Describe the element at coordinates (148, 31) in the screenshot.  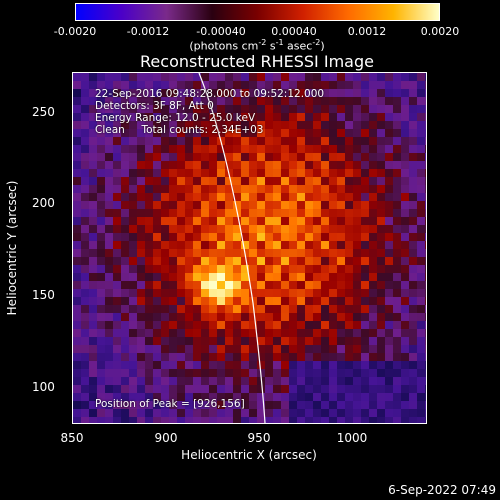
I see `colorbar-tick-label: -0.0012` at that location.